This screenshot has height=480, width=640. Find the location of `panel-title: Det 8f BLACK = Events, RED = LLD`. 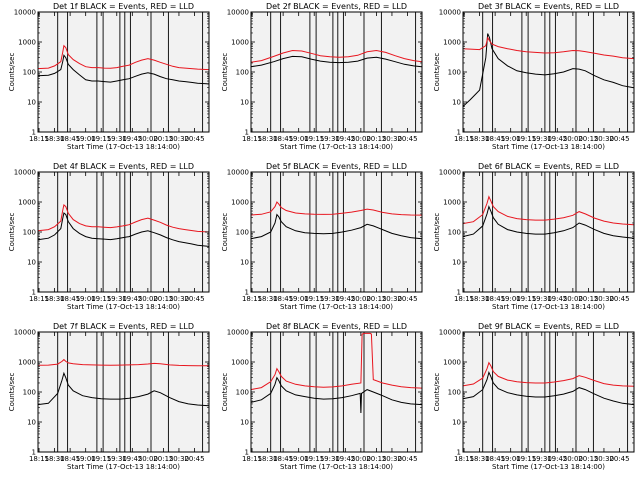

panel-title: Det 8f BLACK = Events, RED = LLD is located at coordinates (336, 326).